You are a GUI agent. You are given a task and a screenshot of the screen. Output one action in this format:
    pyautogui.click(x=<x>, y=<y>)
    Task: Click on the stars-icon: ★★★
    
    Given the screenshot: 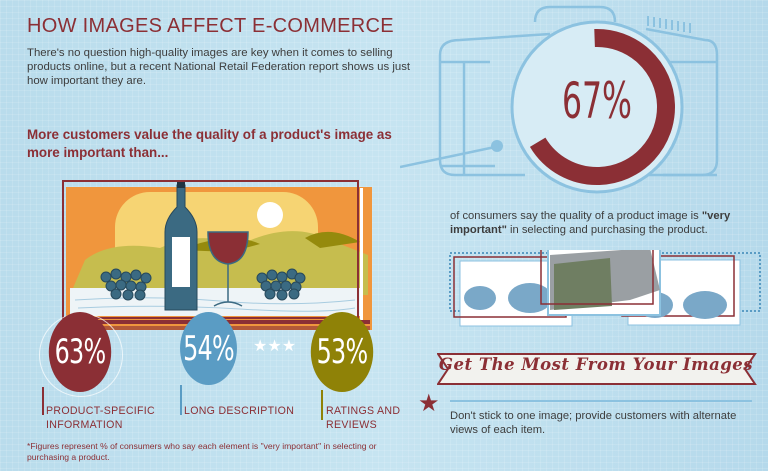 What is the action you would take?
    pyautogui.click(x=274, y=346)
    